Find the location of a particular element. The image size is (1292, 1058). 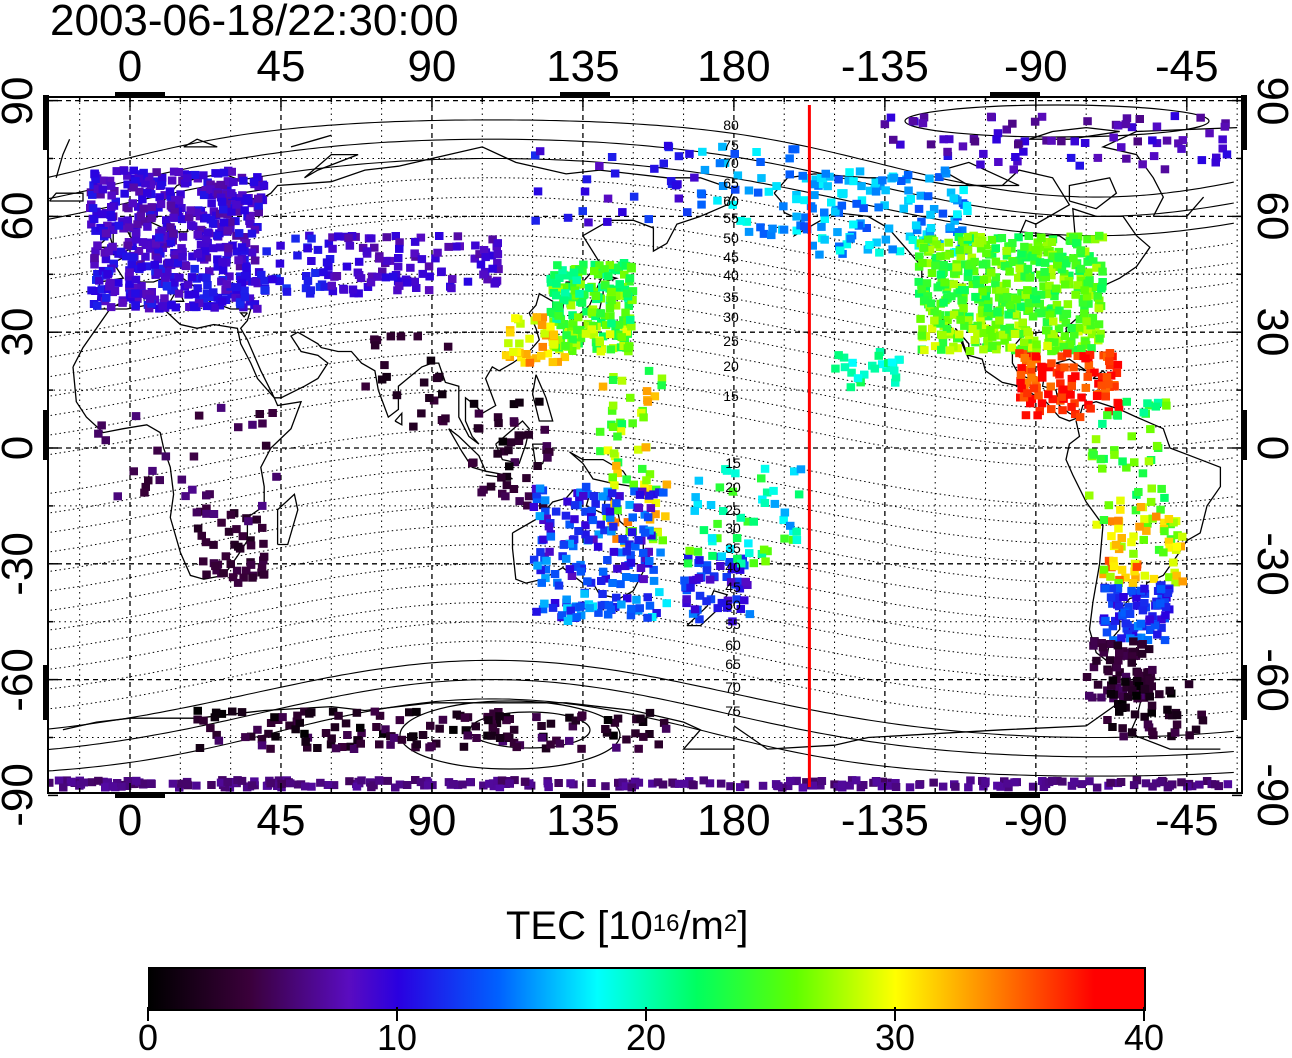

contour-label: 25 is located at coordinates (731, 341).